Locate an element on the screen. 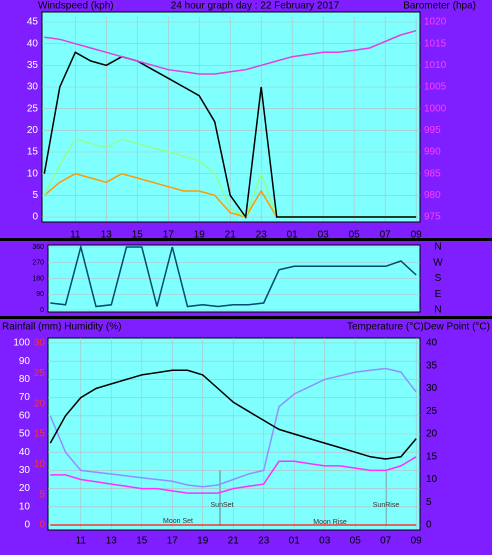 The image size is (492, 555). y2-tick-label: 1000 is located at coordinates (435, 108).